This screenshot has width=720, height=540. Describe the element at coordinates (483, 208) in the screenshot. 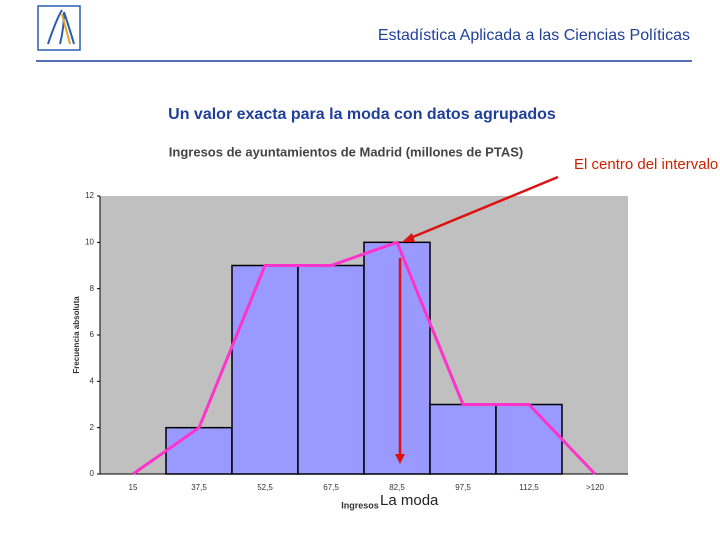

I see `arrow` at that location.